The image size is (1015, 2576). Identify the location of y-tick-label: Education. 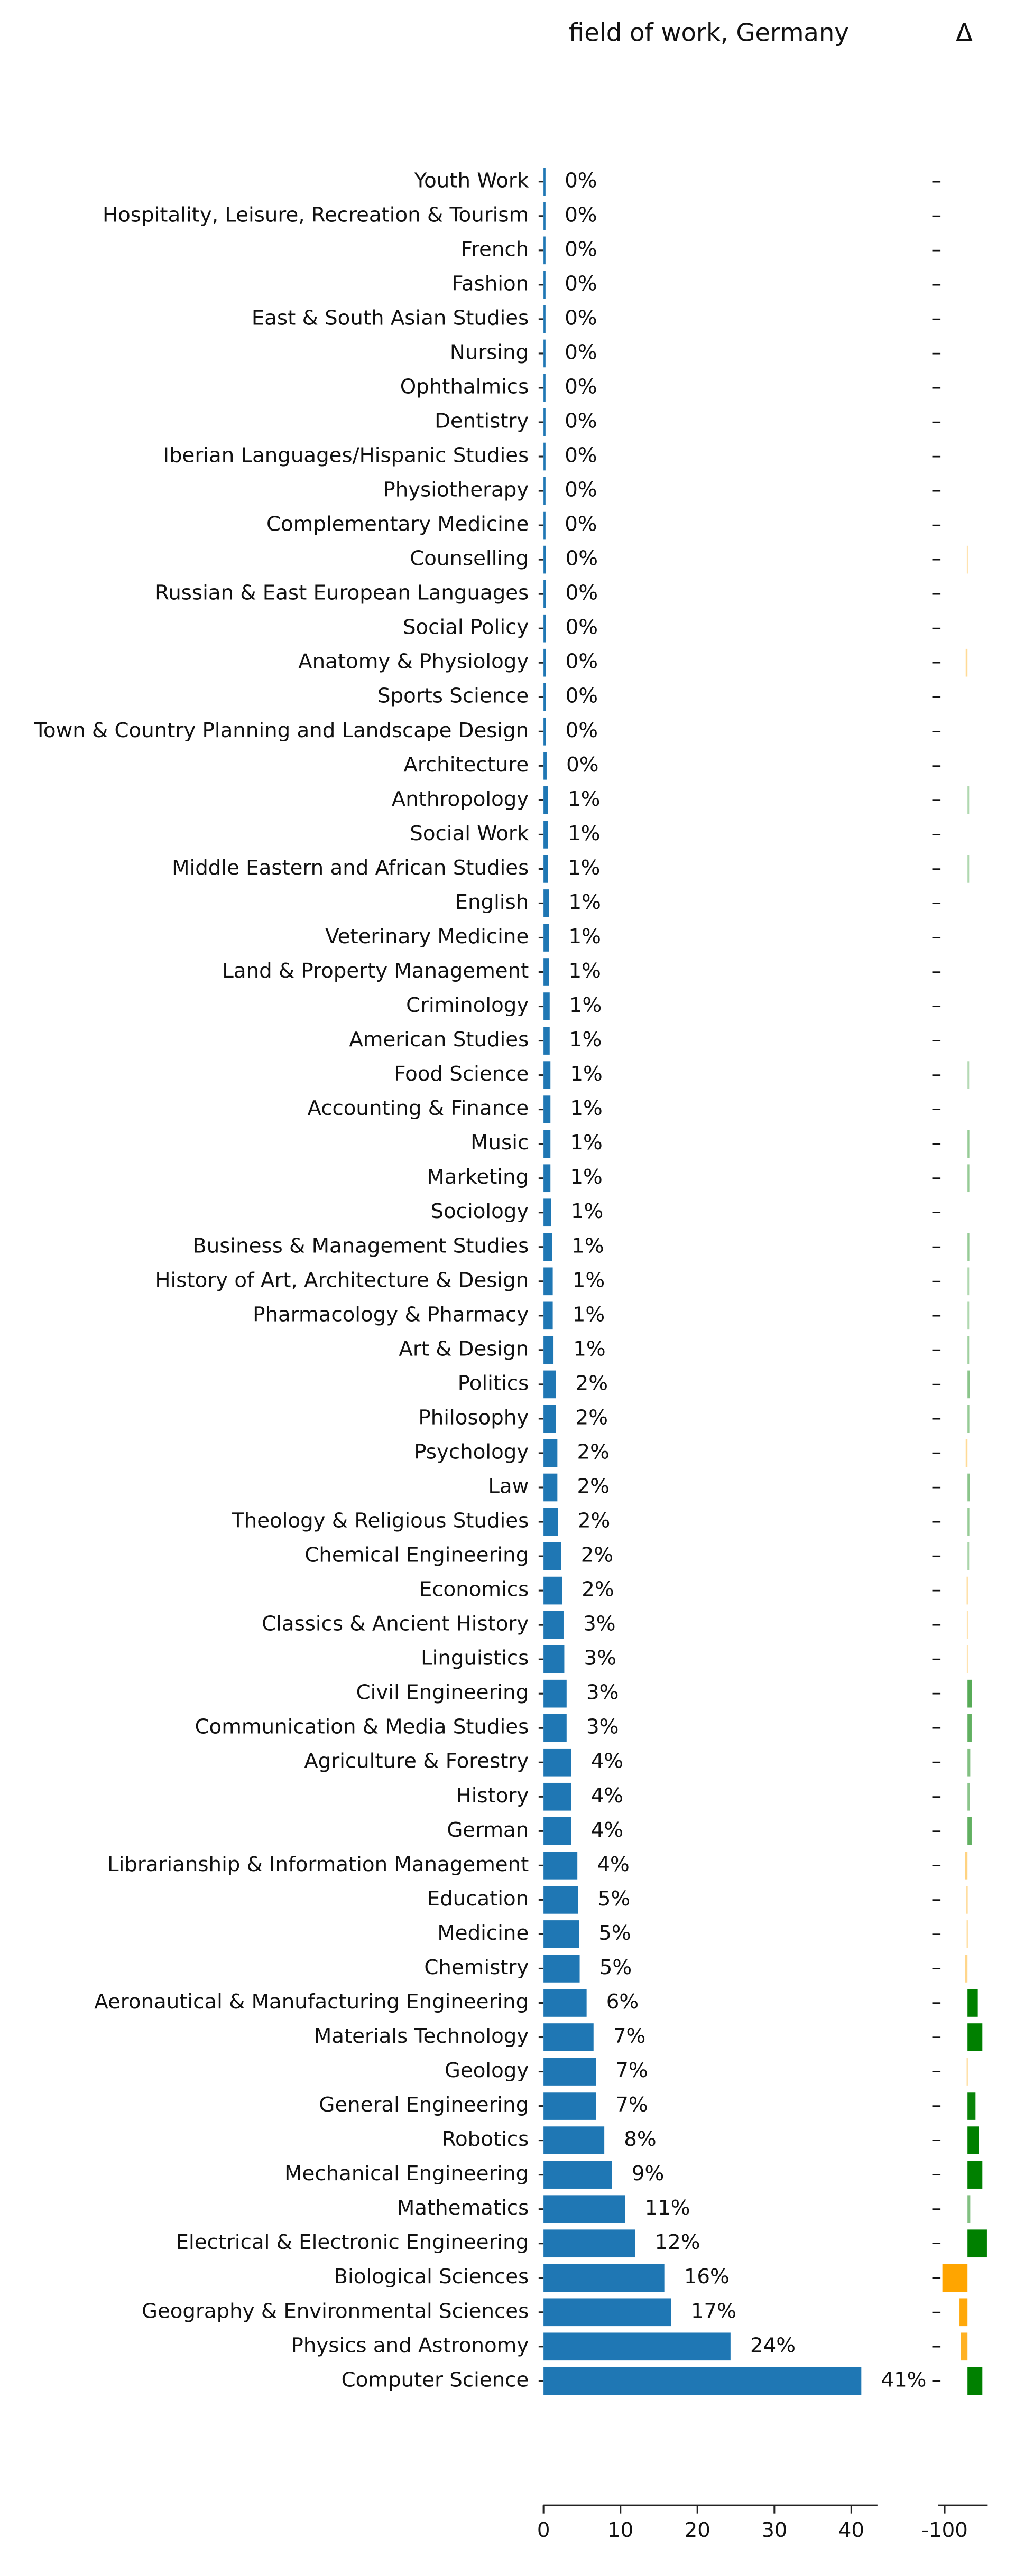
(478, 1899).